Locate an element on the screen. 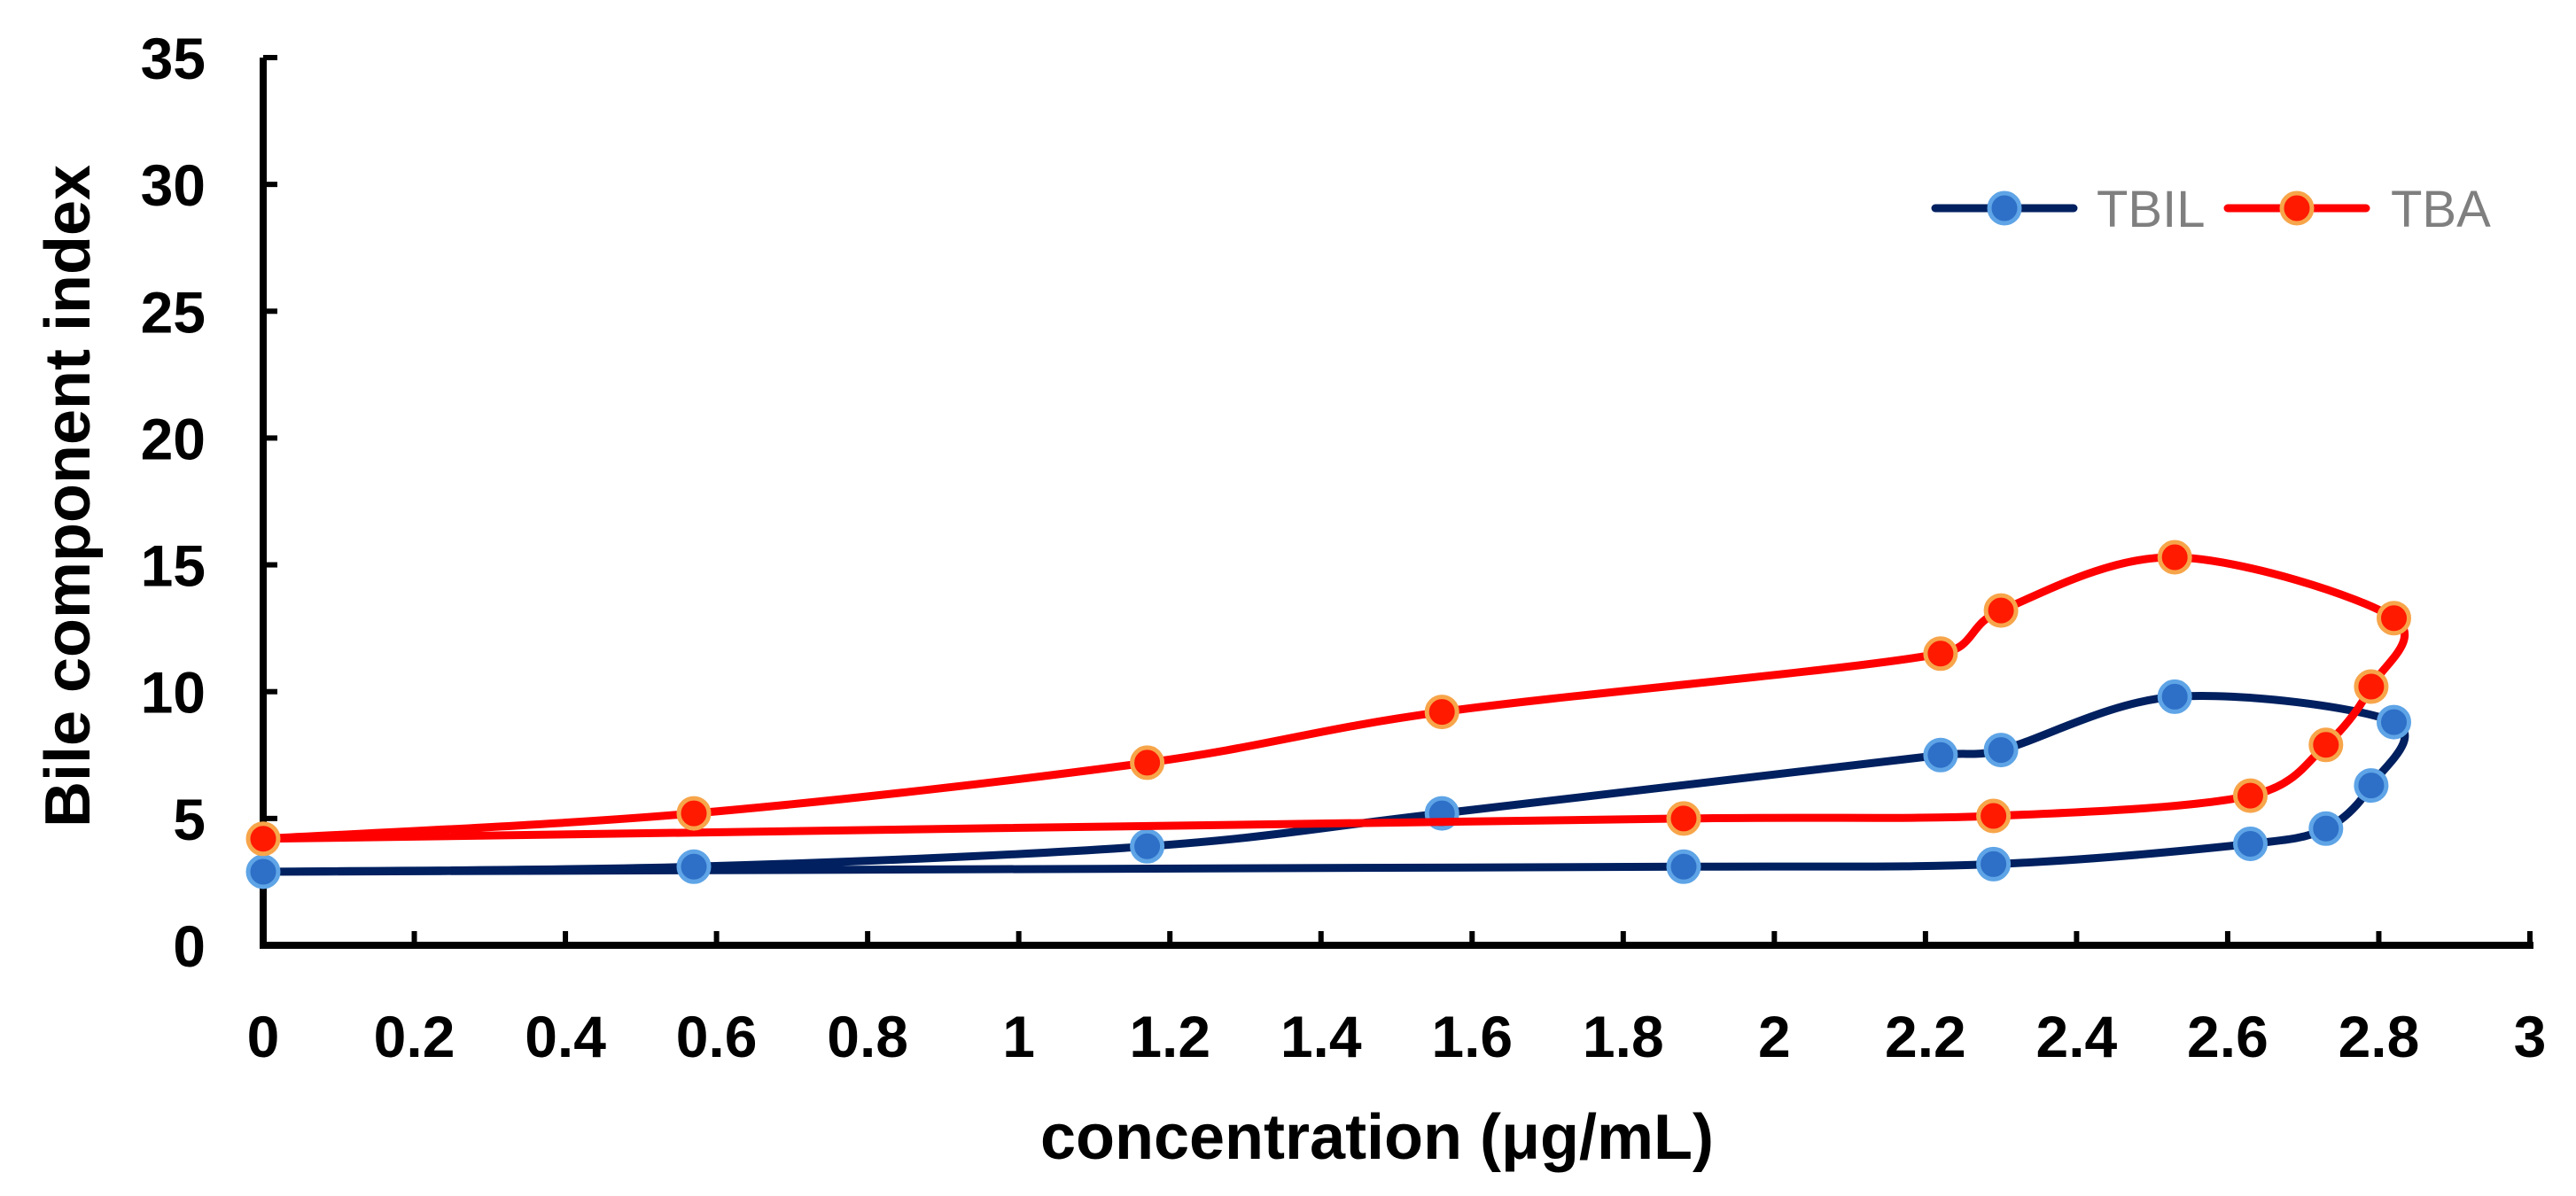 This screenshot has width=2576, height=1196. legend-marker-tbil is located at coordinates (2005, 208).